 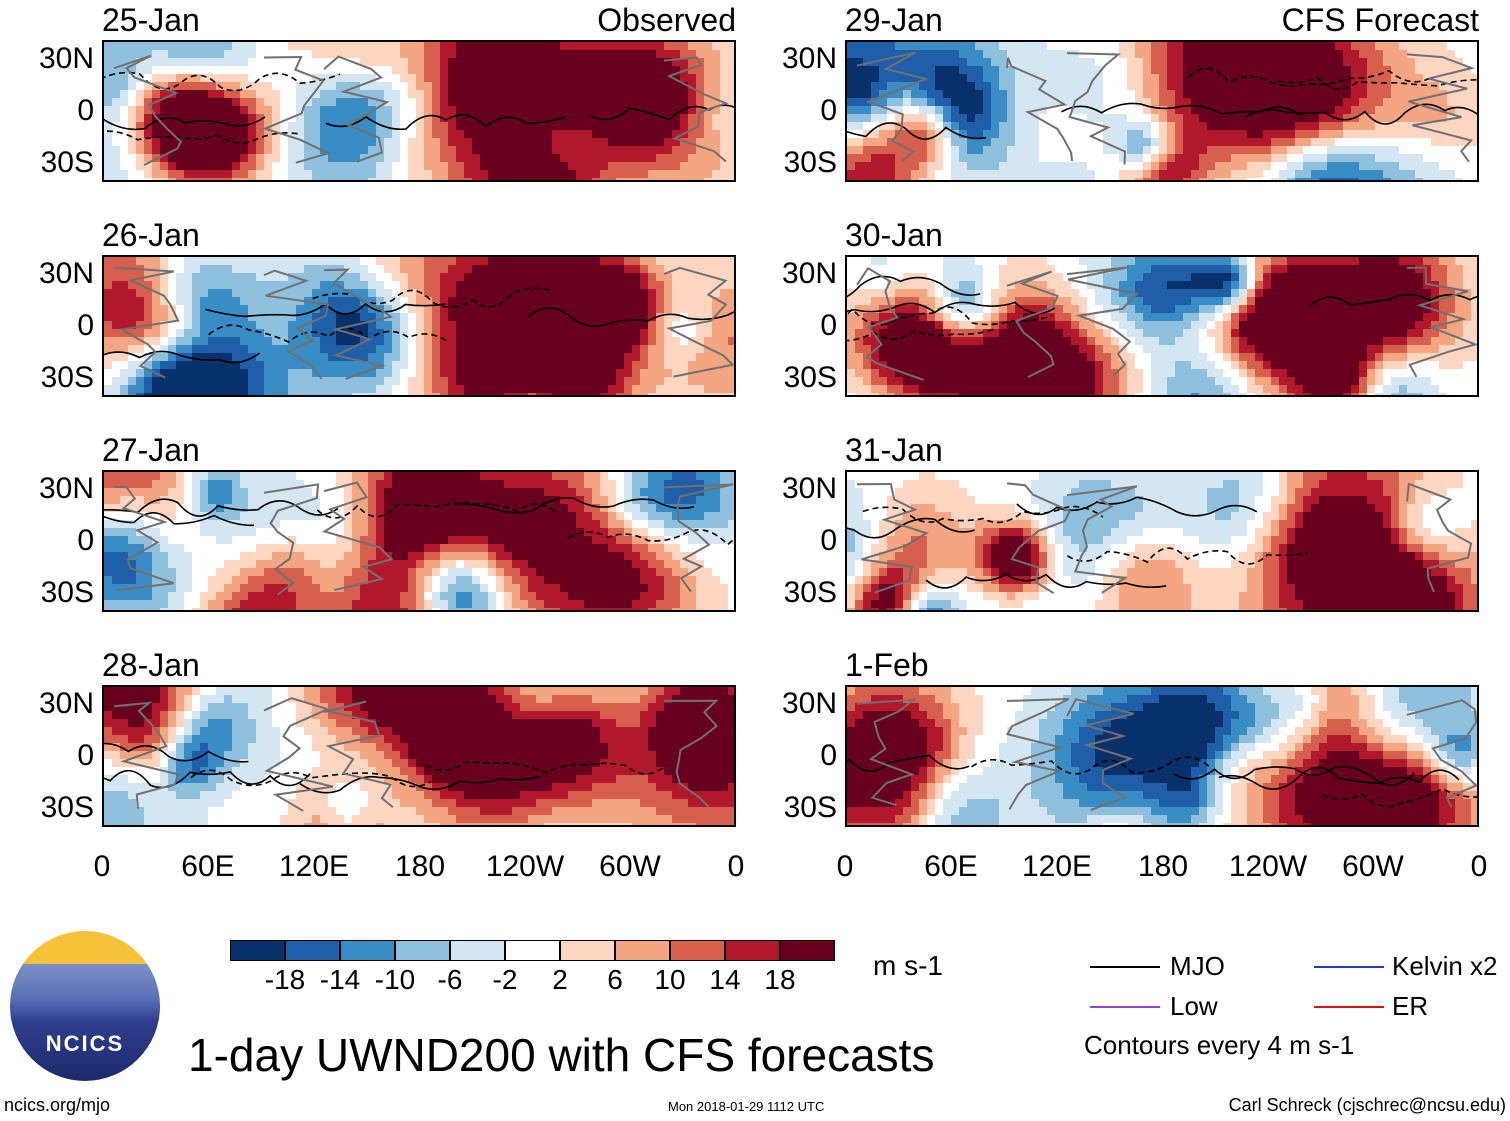 I want to click on lon-tick-label: 60E, so click(x=951, y=866).